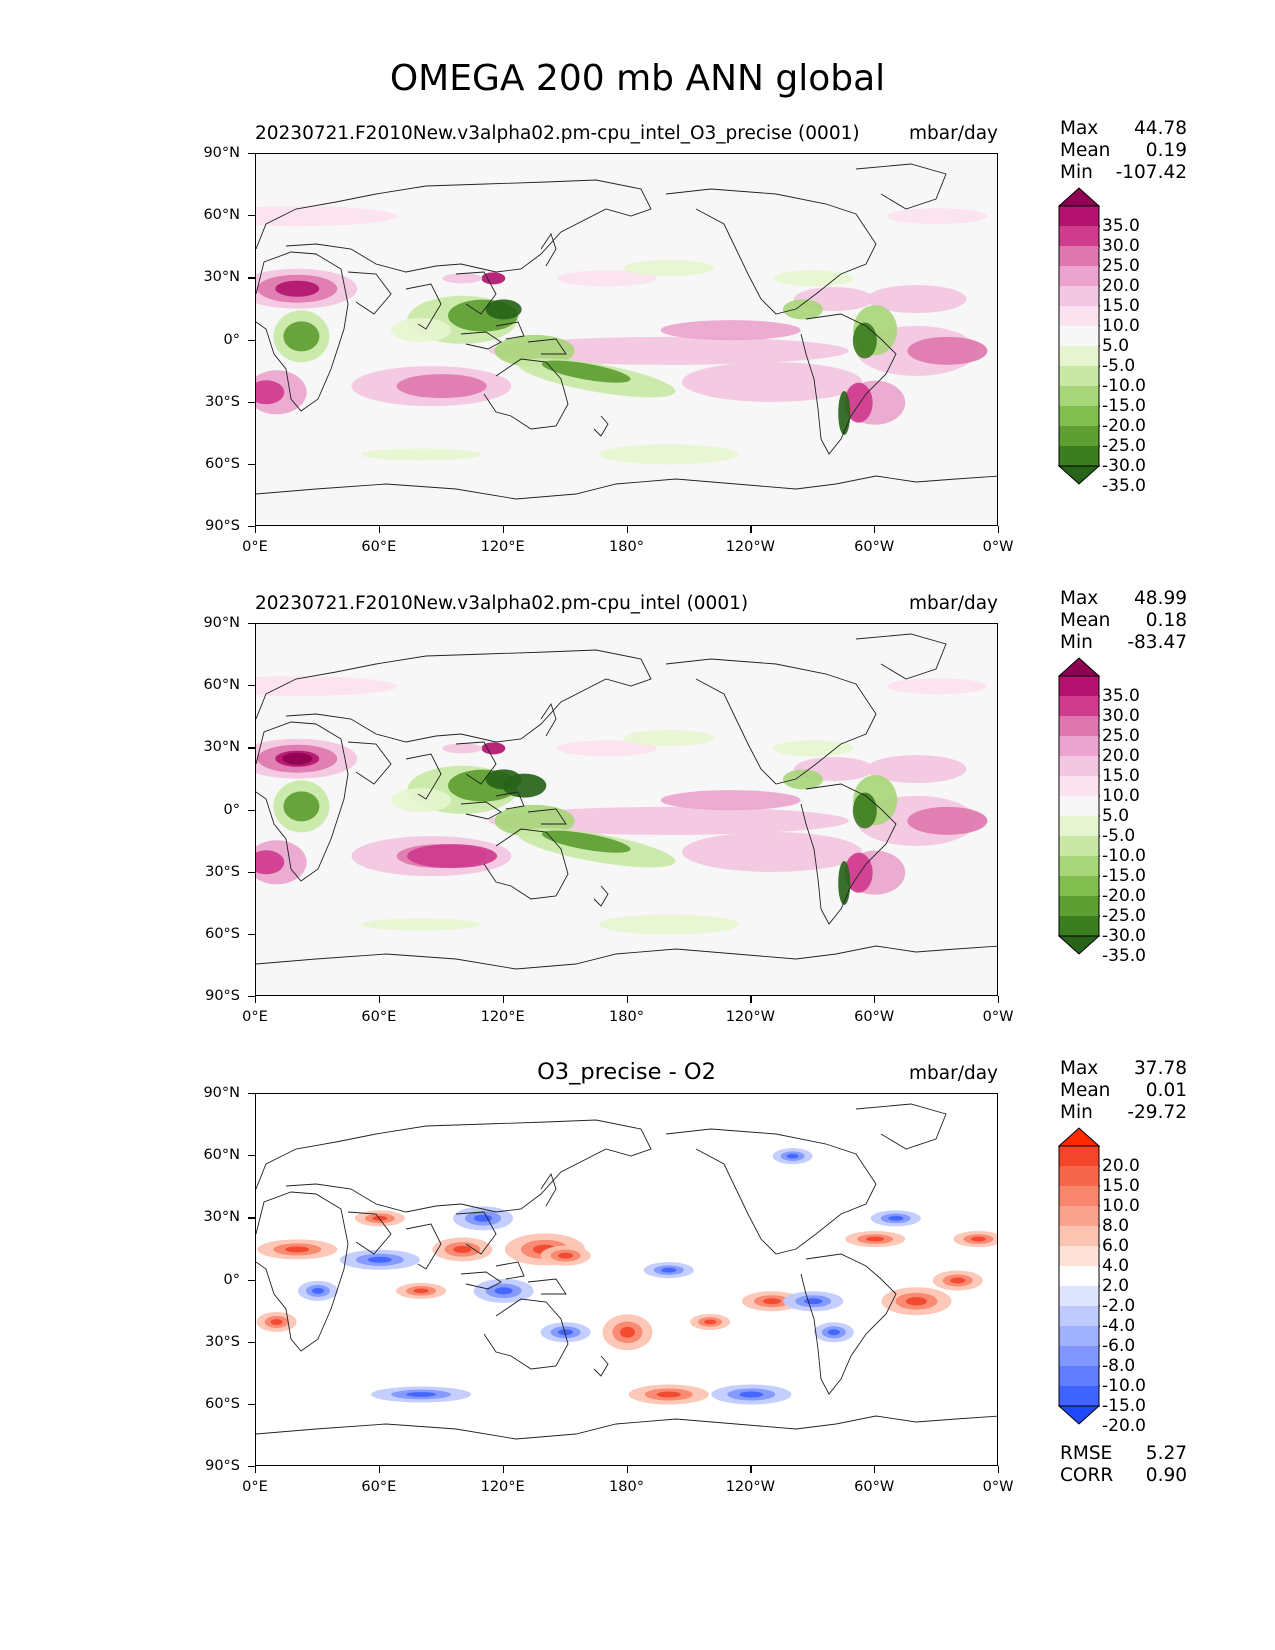  What do you see at coordinates (1079, 667) in the screenshot?
I see `colorbar-extend-max` at bounding box center [1079, 667].